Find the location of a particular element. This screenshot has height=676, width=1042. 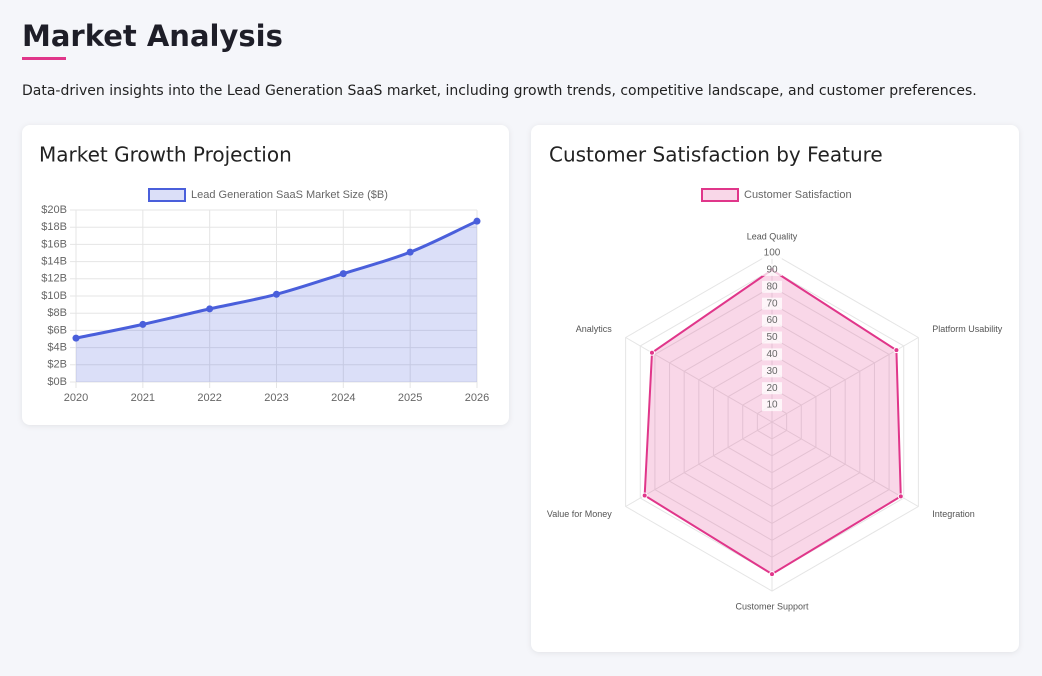

legend-label: Lead Generation SaaS Market Size ($B) is located at coordinates (289, 195).